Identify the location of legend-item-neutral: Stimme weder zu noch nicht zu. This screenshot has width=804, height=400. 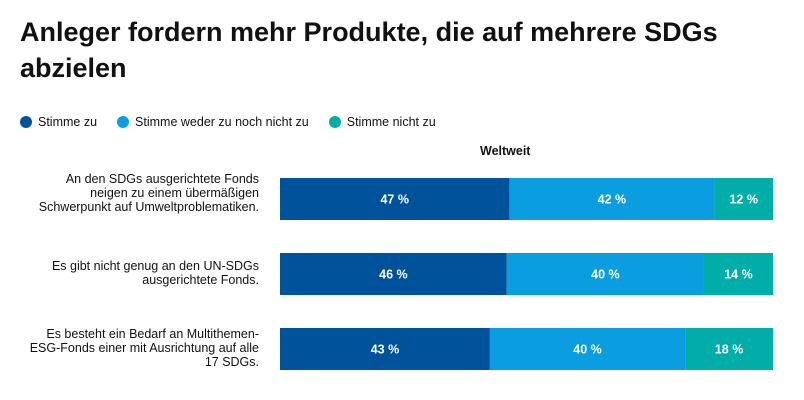
(213, 122).